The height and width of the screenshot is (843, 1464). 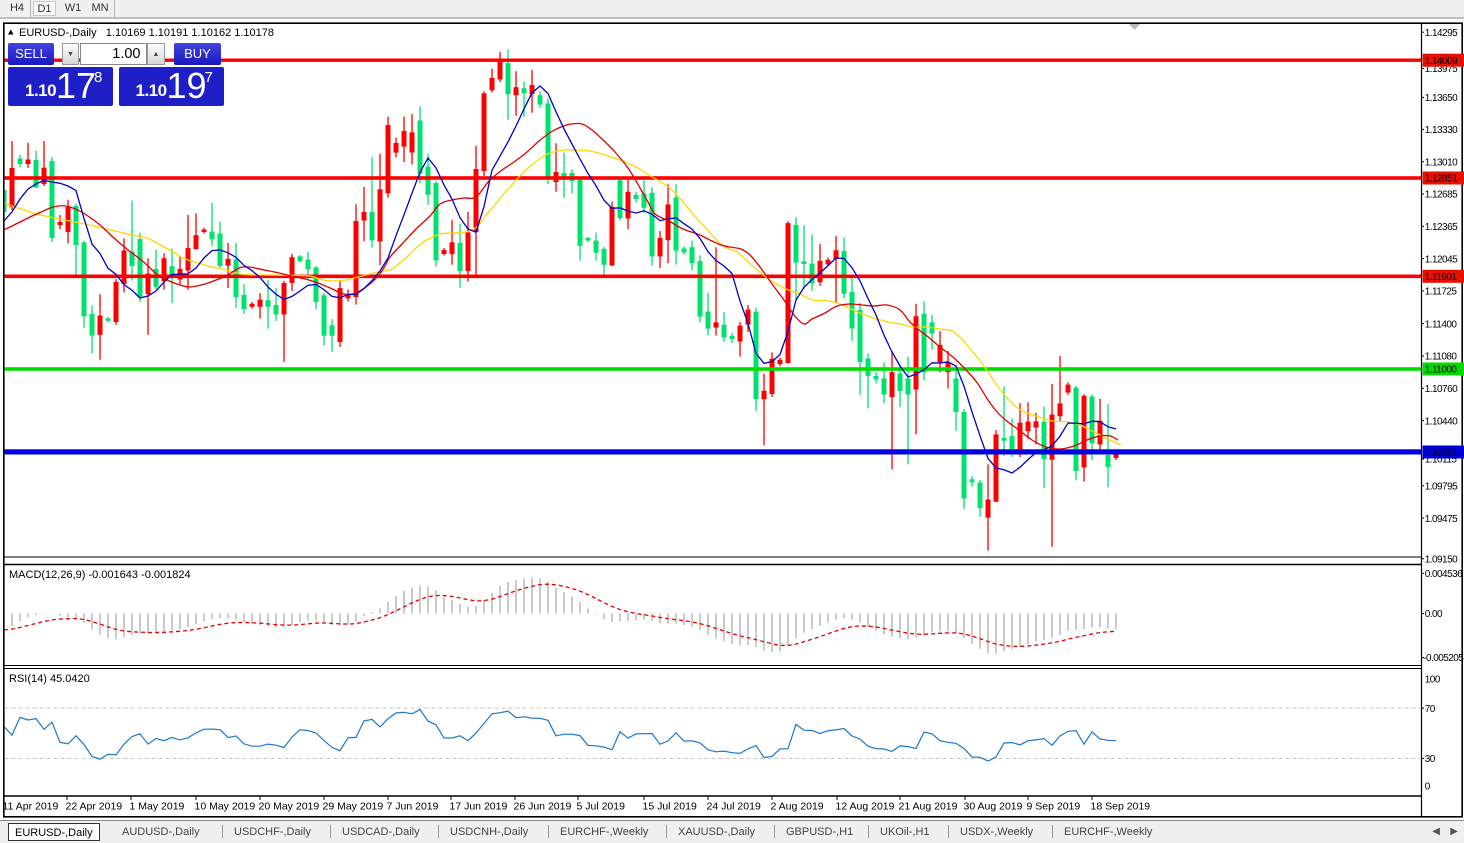 I want to click on svg-text: 21 Aug 2019, so click(x=928, y=807).